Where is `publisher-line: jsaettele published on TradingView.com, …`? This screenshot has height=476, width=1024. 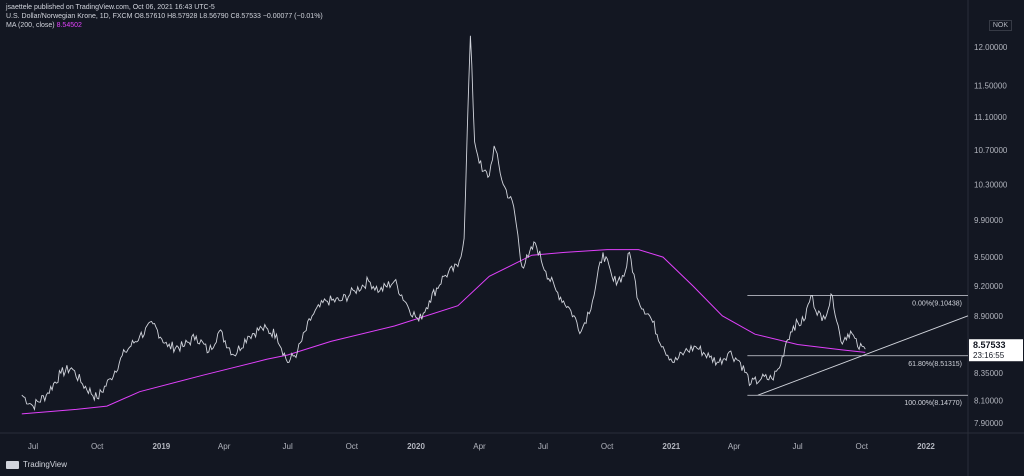 publisher-line: jsaettele published on TradingView.com, … is located at coordinates (110, 7).